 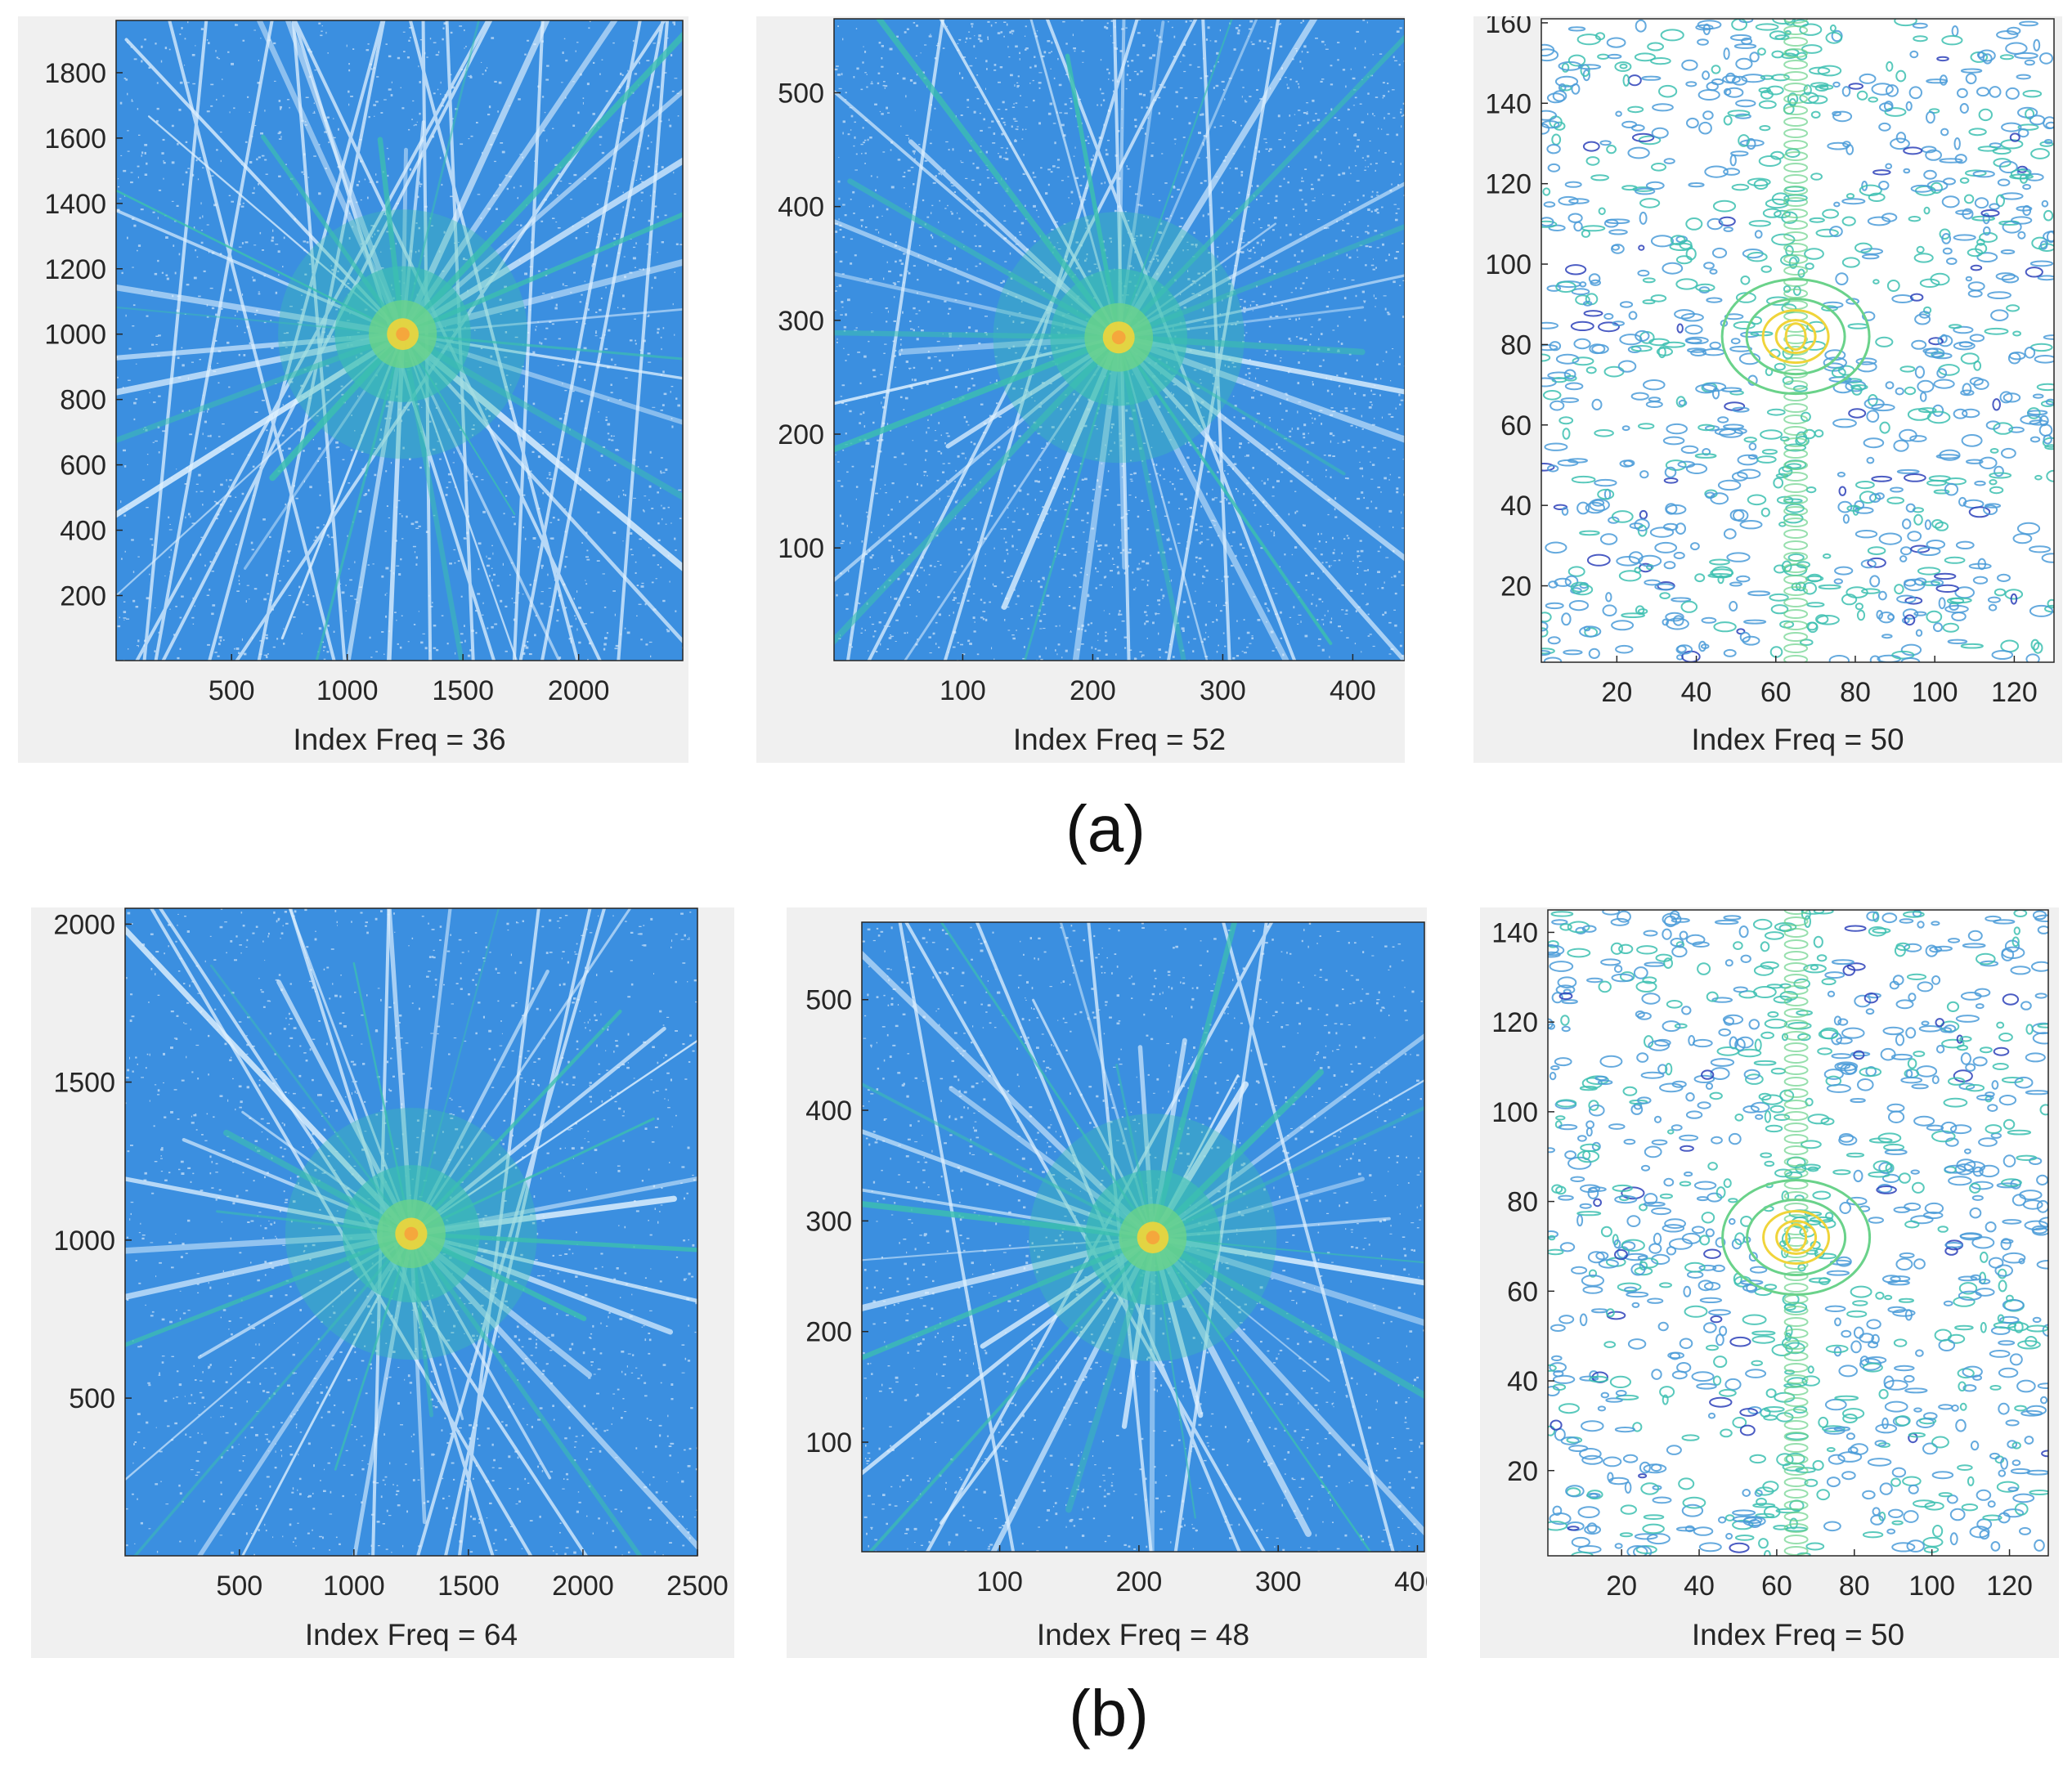 What do you see at coordinates (75, 73) in the screenshot?
I see `y-tick-label: 1800` at bounding box center [75, 73].